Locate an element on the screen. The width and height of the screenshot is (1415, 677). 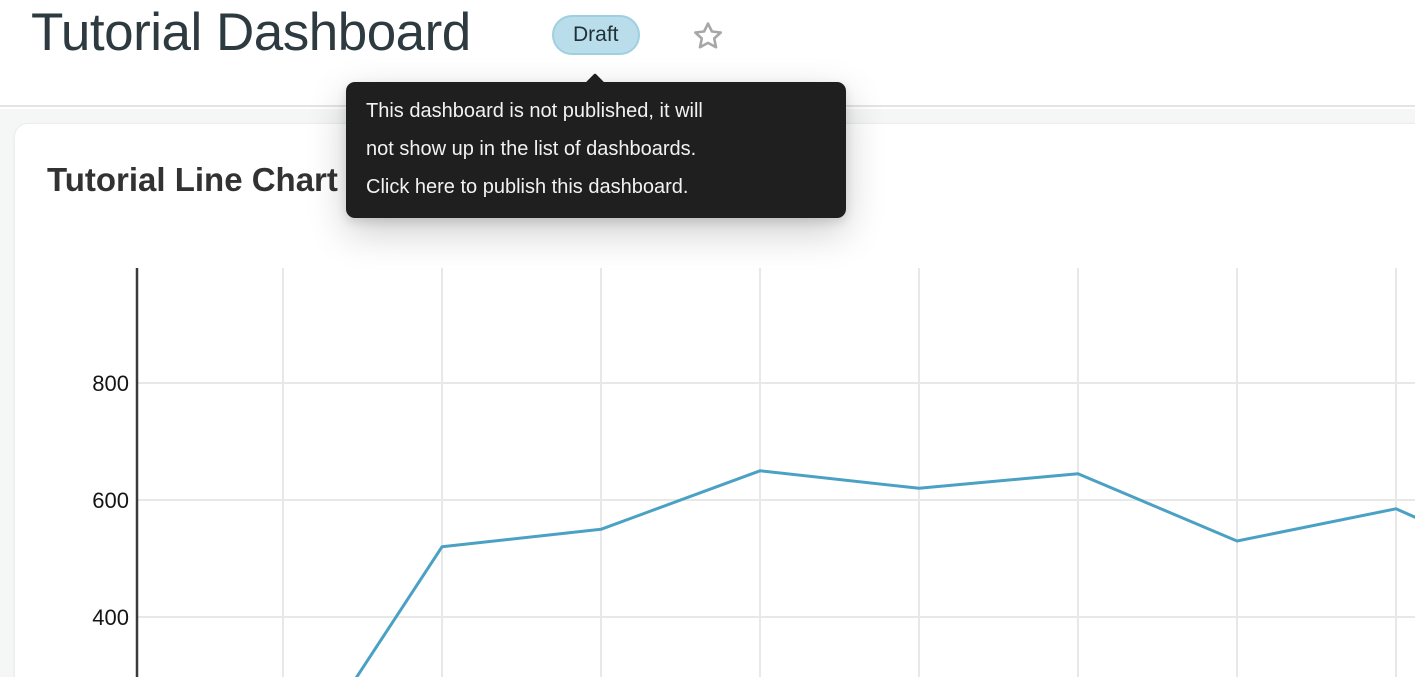
chart-card-title: Tutorial Line Chart is located at coordinates (192, 179).